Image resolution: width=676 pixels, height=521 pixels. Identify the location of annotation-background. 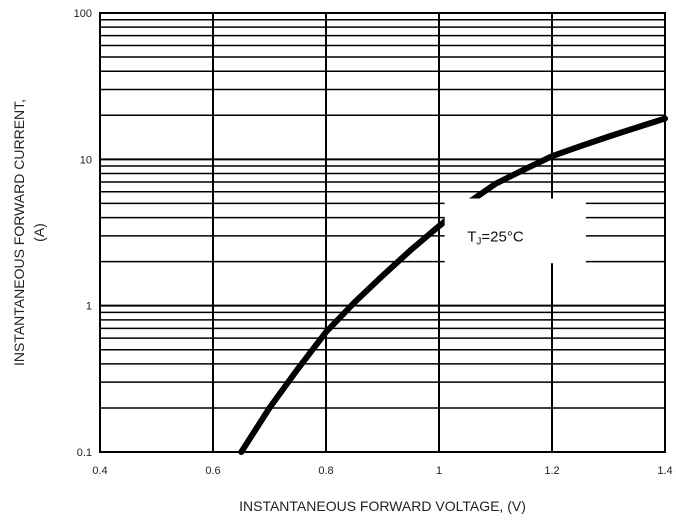
(515, 231).